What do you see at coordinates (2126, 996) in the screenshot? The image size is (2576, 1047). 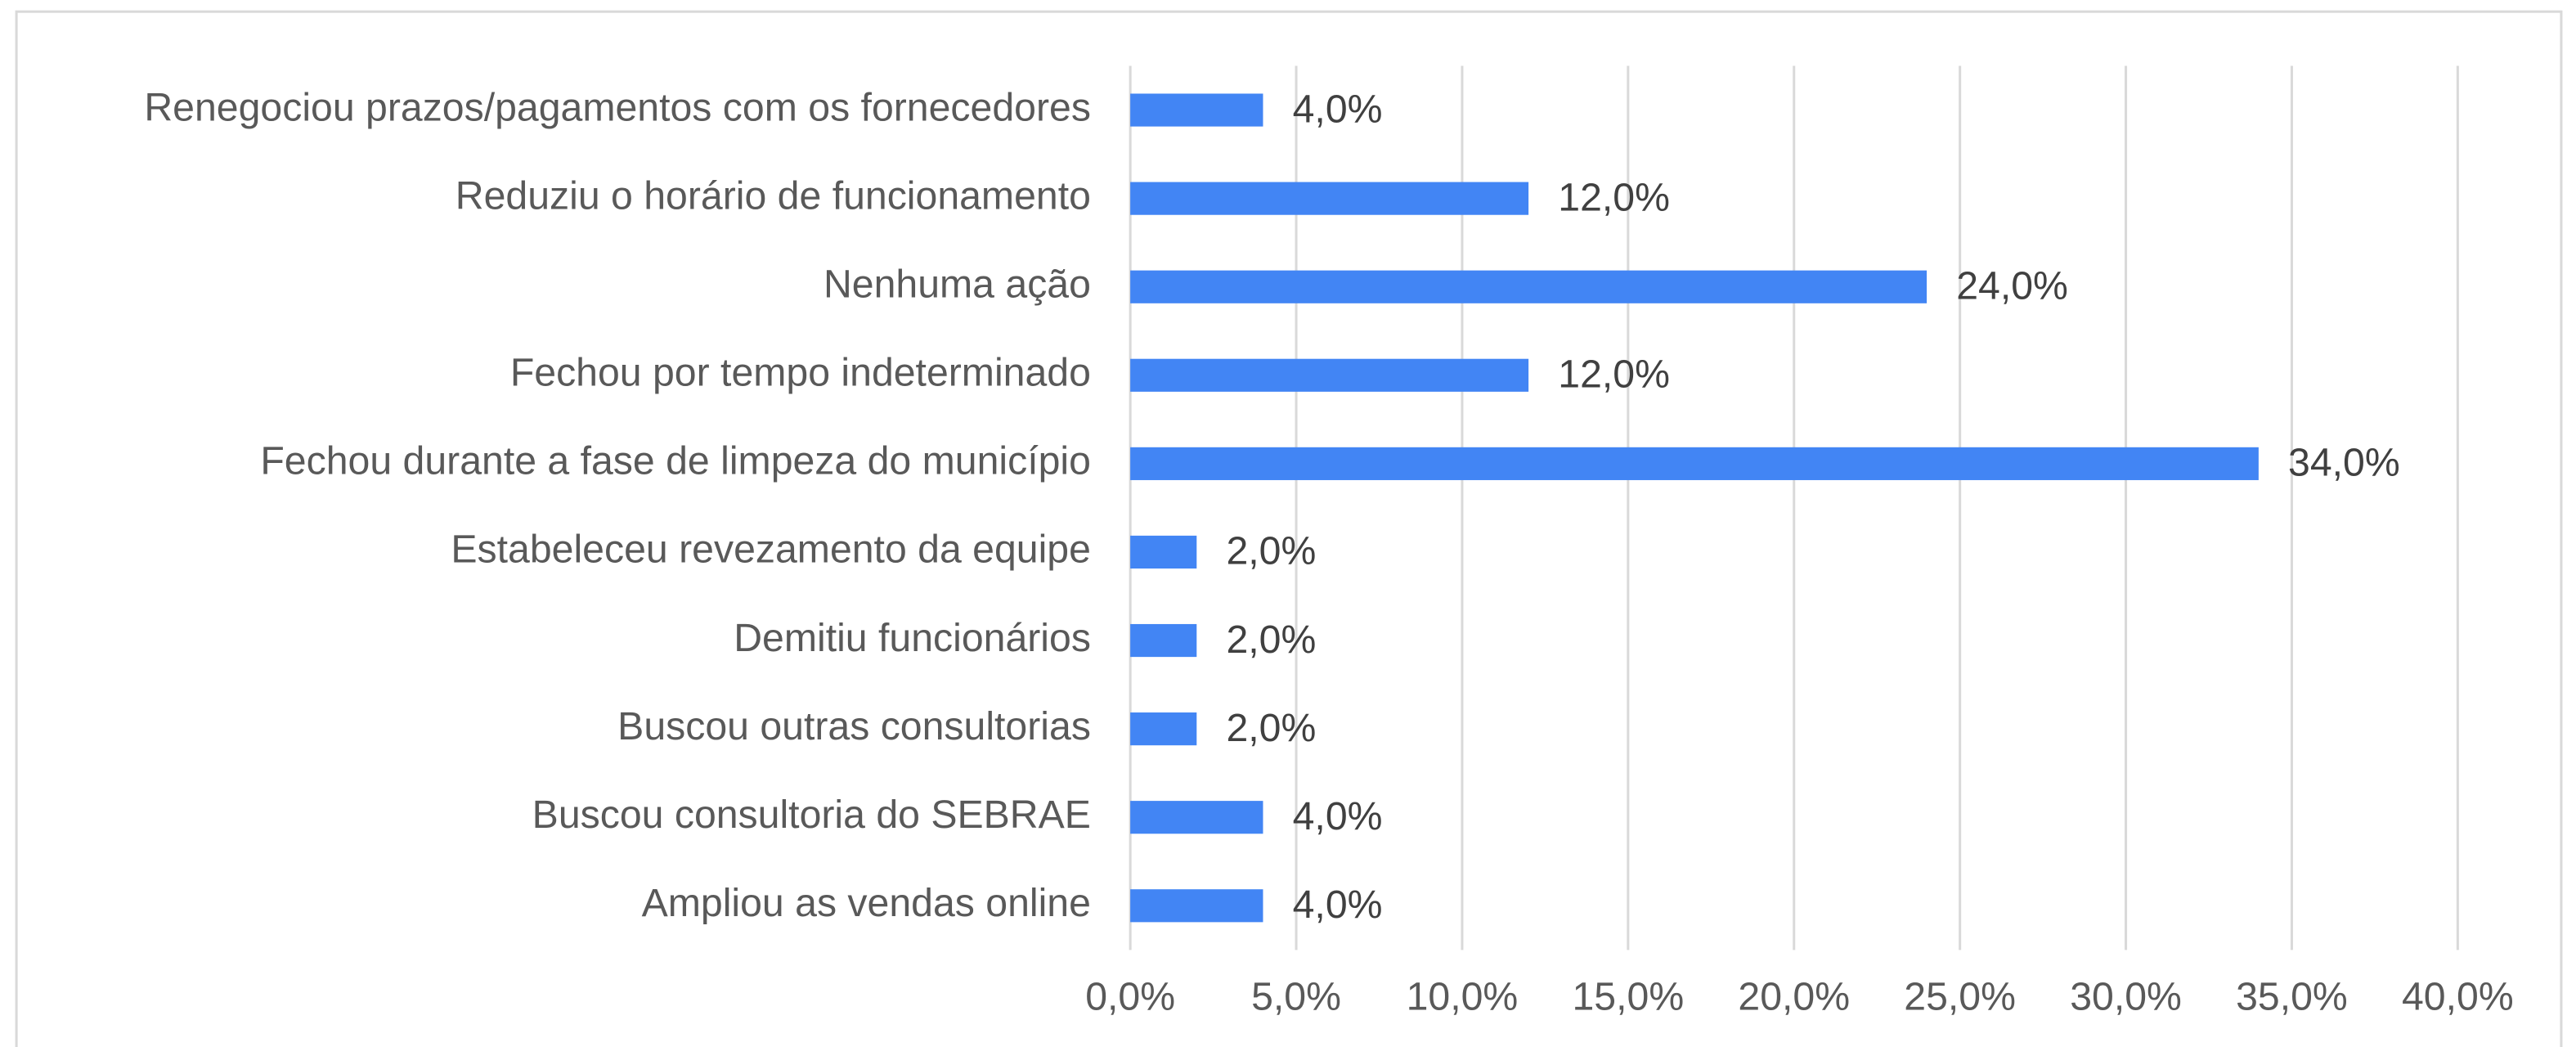 I see `x-tick-label: 30,0%` at bounding box center [2126, 996].